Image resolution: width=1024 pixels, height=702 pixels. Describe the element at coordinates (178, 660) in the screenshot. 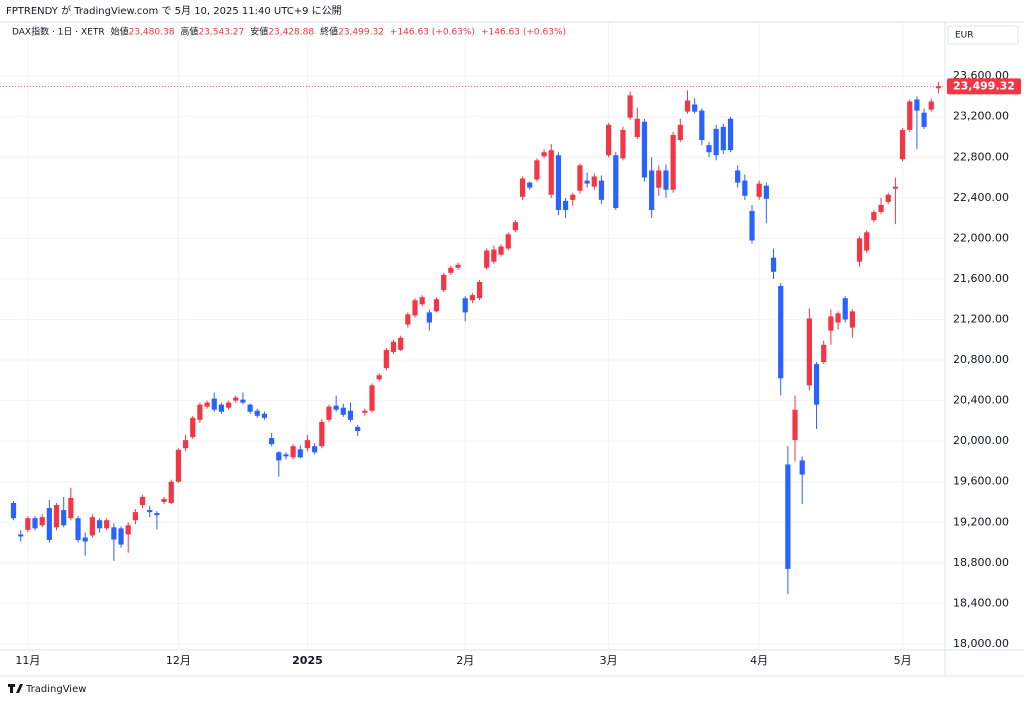

I see `x-tick-label: 12月` at that location.